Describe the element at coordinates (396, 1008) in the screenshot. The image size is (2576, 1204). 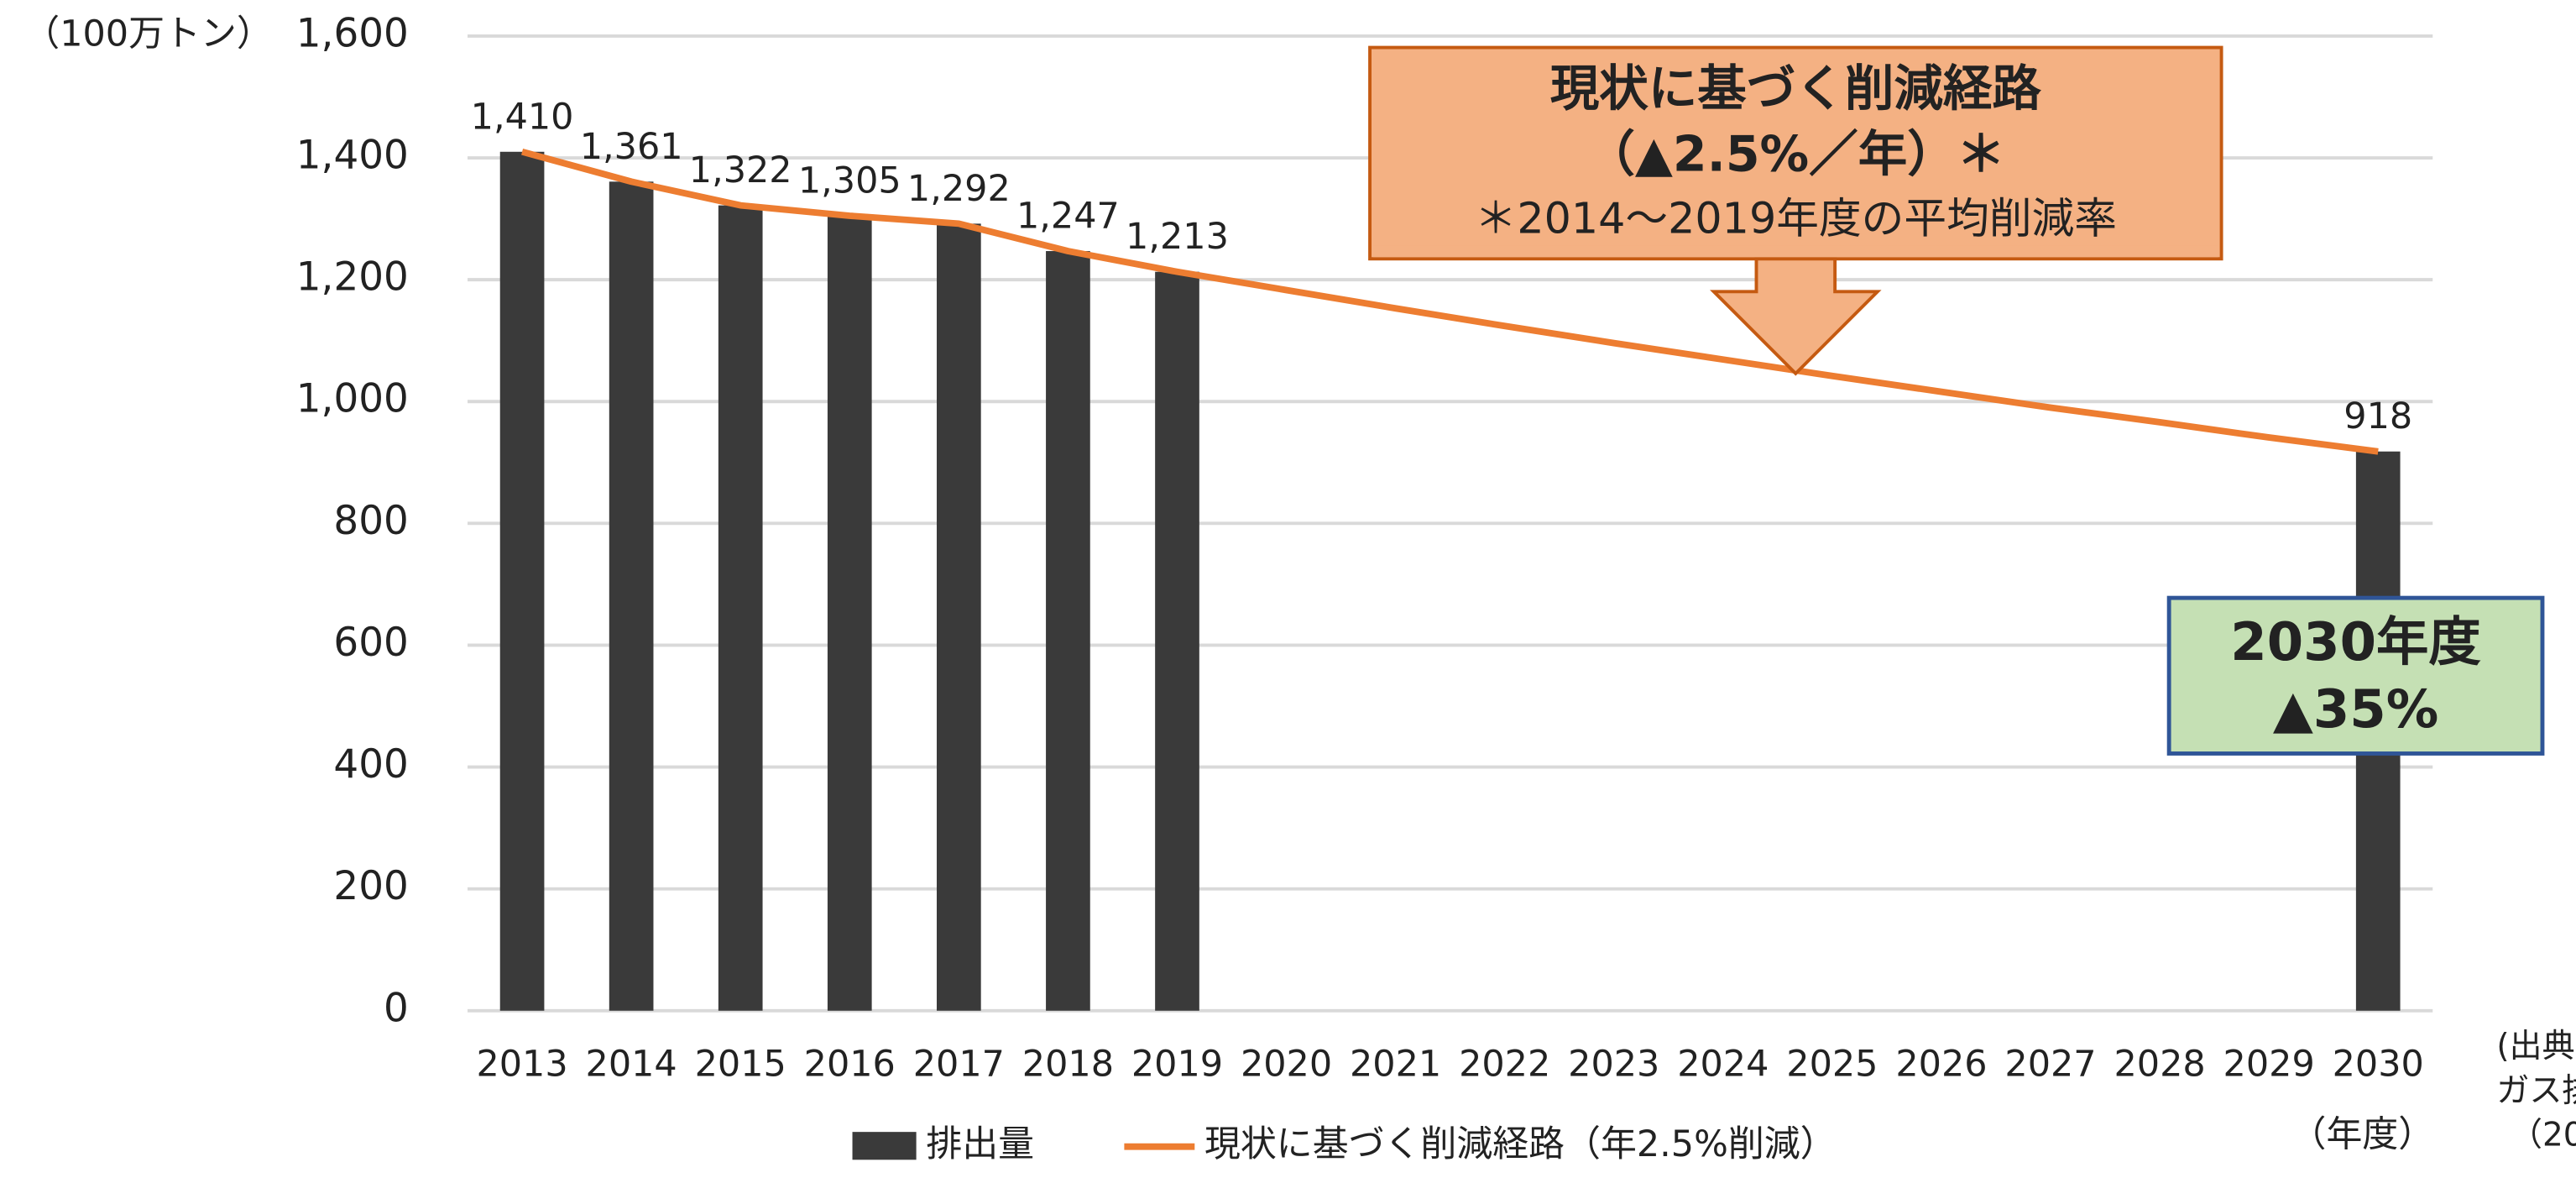
I see `y-tick-label: 0` at that location.